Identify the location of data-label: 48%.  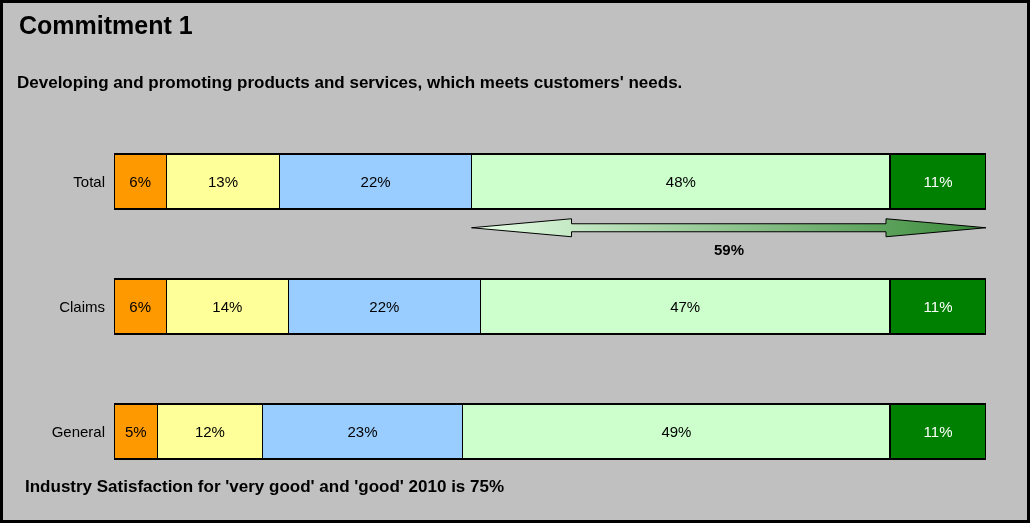
(680, 181).